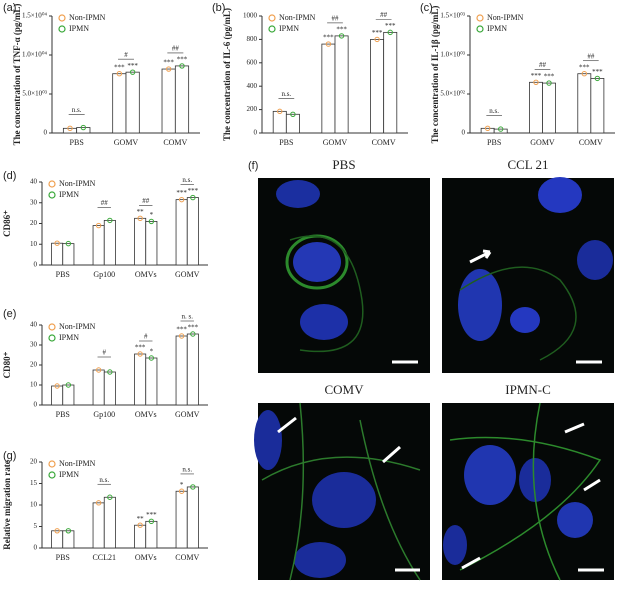 This screenshot has width=625, height=589. Describe the element at coordinates (35, 16) in the screenshot. I see `y-tick-label: 1.5×10⁰⁴` at that location.